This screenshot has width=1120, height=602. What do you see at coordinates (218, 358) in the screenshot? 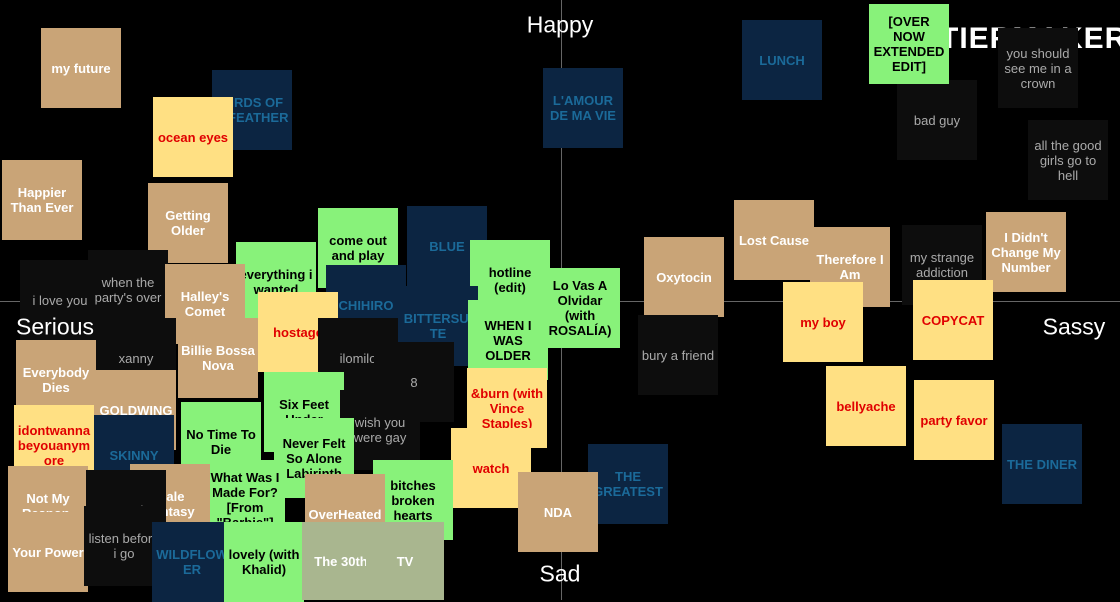
I see `note: Billie Bossa Nova` at bounding box center [218, 358].